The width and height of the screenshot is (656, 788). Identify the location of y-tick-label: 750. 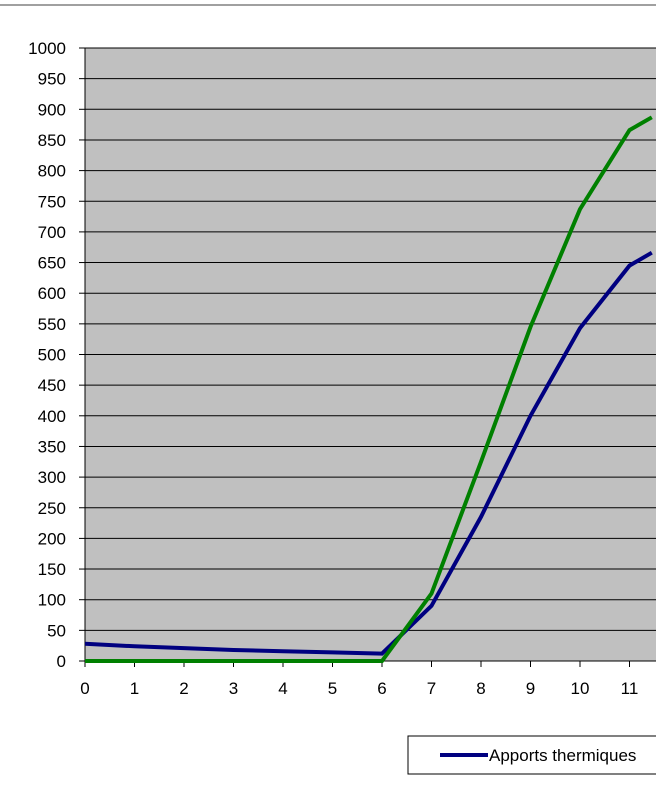
(52, 201).